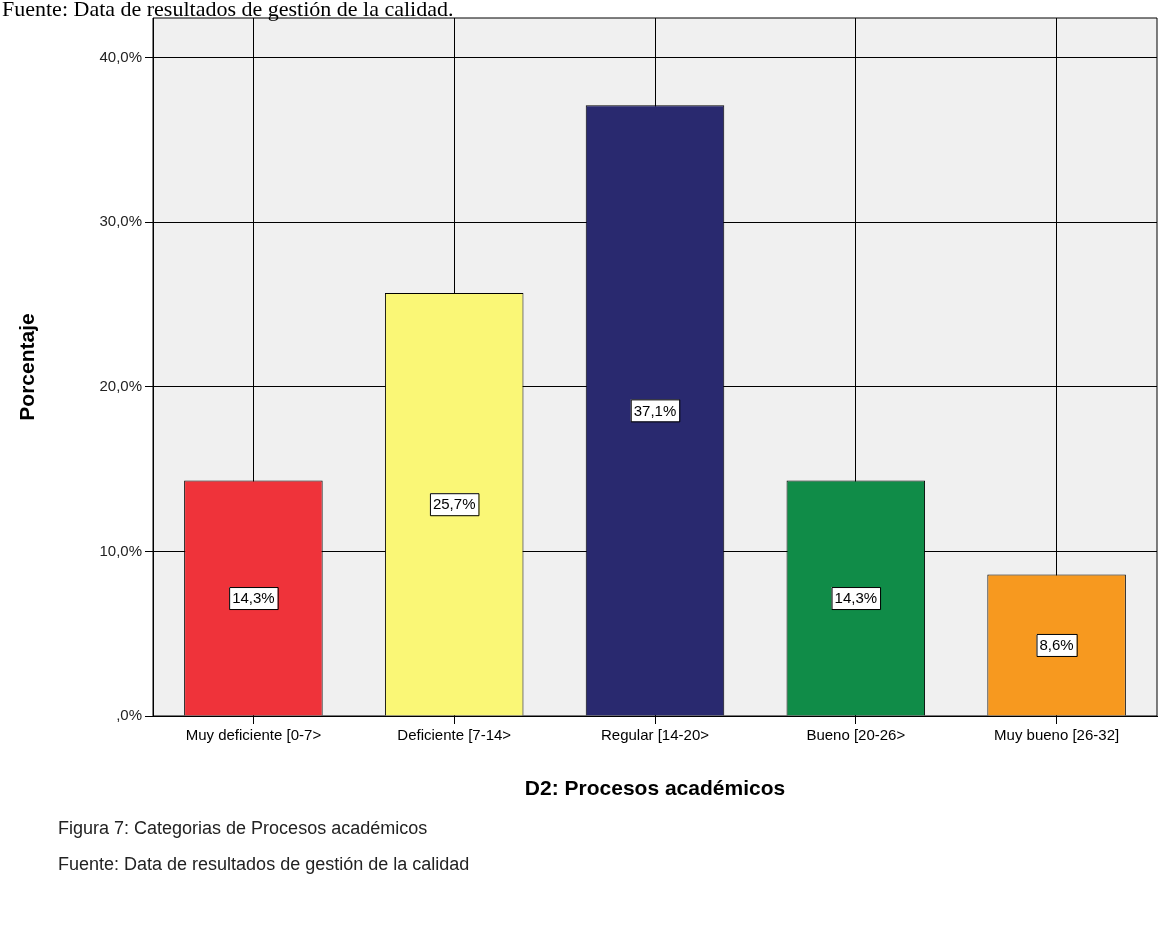 The height and width of the screenshot is (931, 1168). I want to click on y-tick-label: 20,0%, so click(120, 385).